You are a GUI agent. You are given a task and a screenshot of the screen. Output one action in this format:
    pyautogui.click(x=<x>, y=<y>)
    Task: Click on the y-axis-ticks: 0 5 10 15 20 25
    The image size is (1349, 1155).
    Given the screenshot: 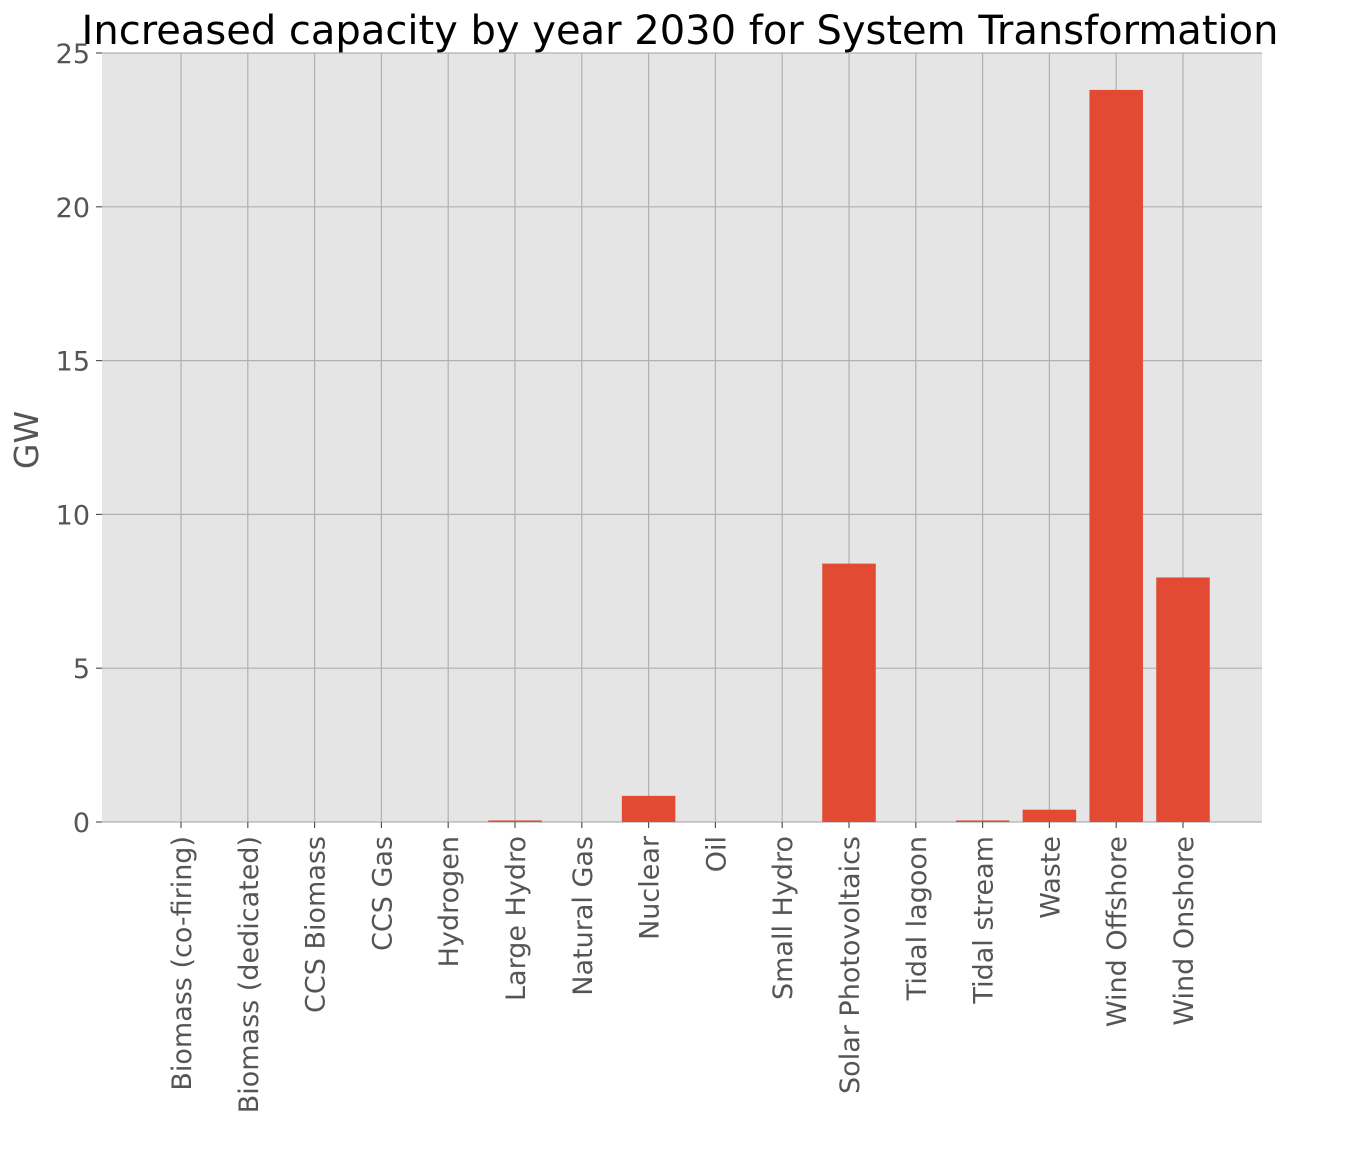 What is the action you would take?
    pyautogui.click(x=79, y=439)
    